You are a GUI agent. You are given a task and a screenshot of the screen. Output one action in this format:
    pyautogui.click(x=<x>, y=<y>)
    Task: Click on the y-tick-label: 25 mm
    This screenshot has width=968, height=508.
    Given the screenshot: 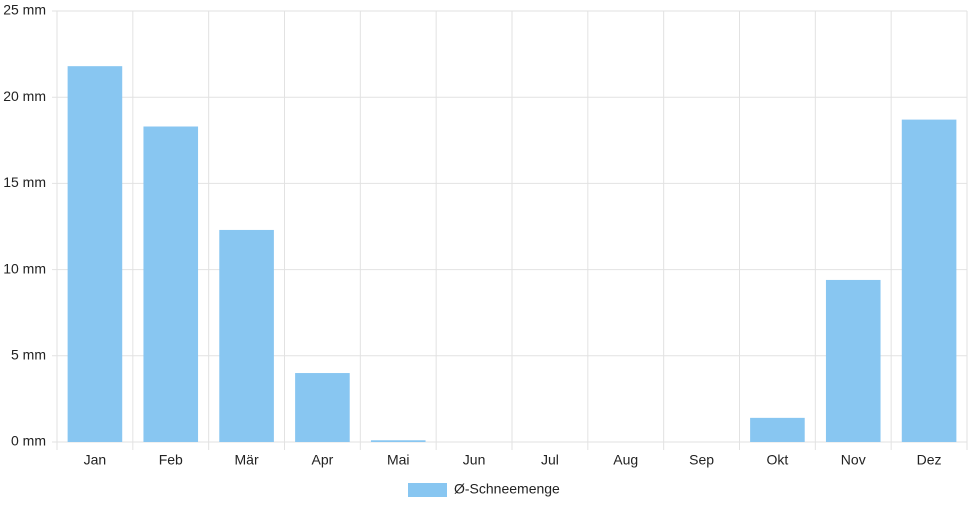 What is the action you would take?
    pyautogui.click(x=24, y=10)
    